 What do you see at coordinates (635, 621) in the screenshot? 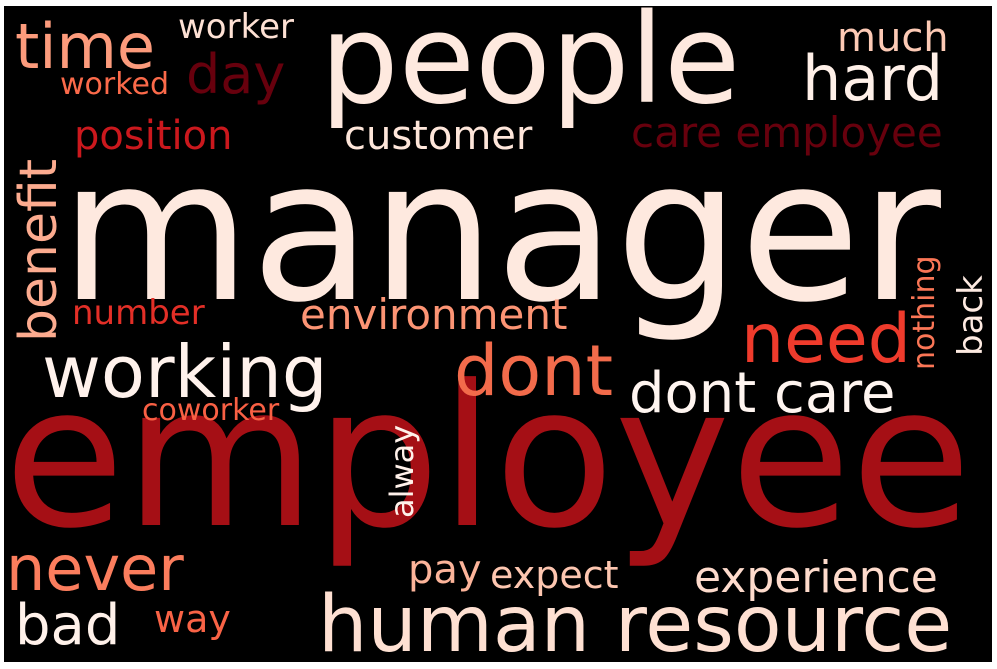
I see `word-human-resource: human resource` at bounding box center [635, 621].